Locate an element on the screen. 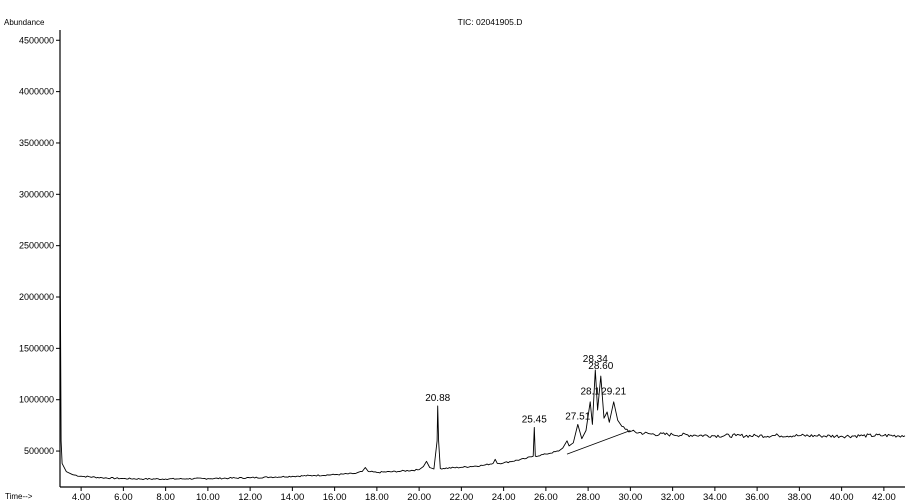 Image resolution: width=908 pixels, height=504 pixels. peak-label: 29.21 is located at coordinates (613, 392).